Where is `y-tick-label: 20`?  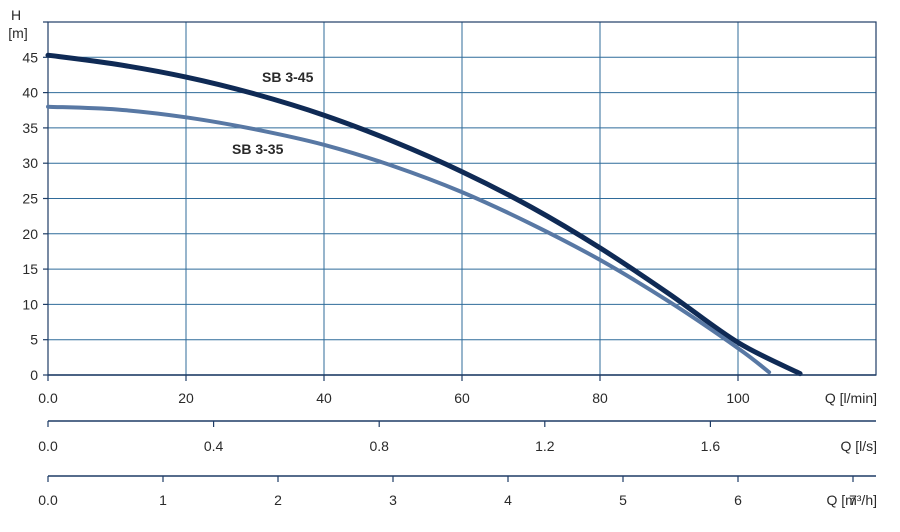 y-tick-label: 20 is located at coordinates (30, 234).